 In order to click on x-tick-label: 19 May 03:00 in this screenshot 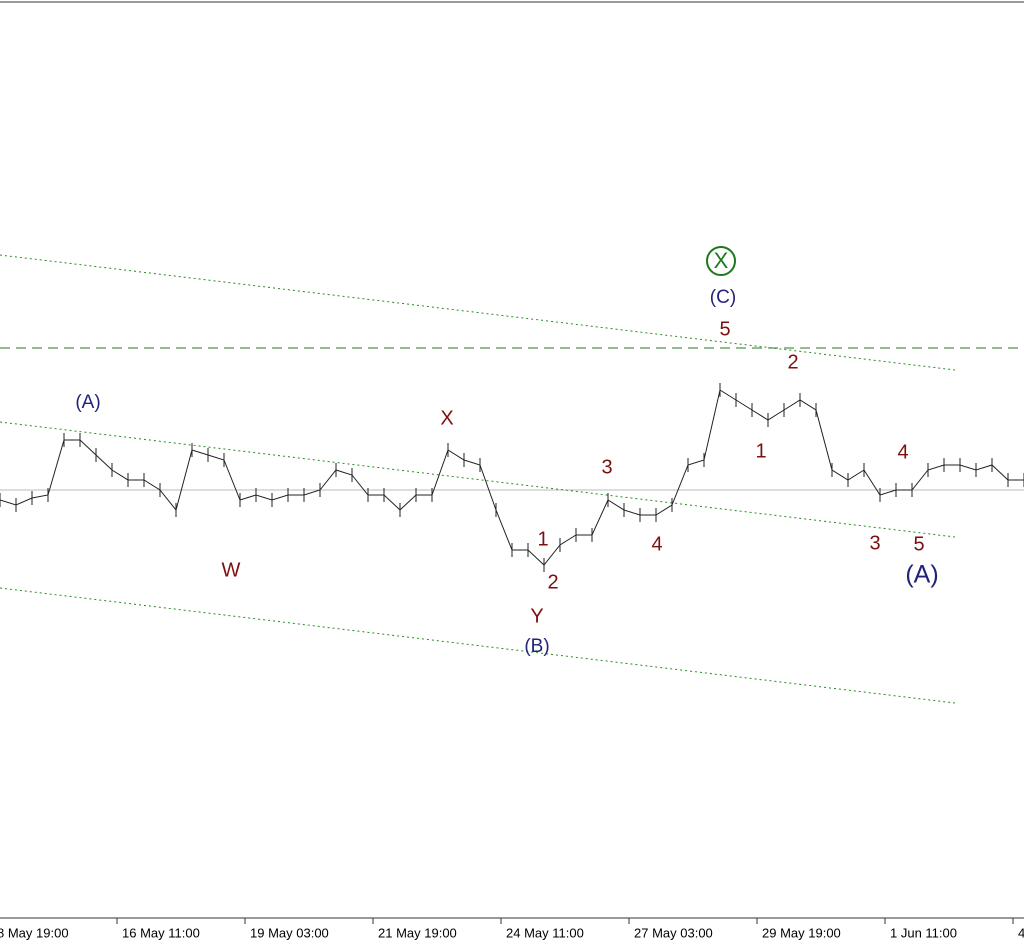, I will do `click(289, 932)`.